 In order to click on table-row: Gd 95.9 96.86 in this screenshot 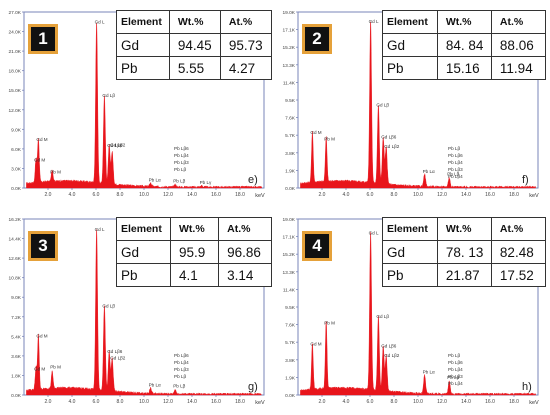, I will do `click(193, 252)`.